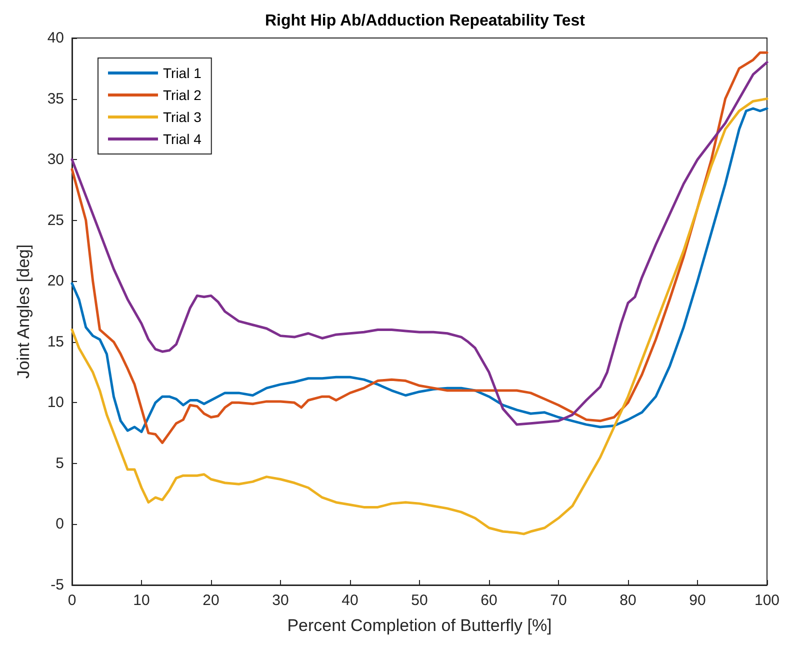  What do you see at coordinates (697, 600) in the screenshot?
I see `x-tick-label: 90` at bounding box center [697, 600].